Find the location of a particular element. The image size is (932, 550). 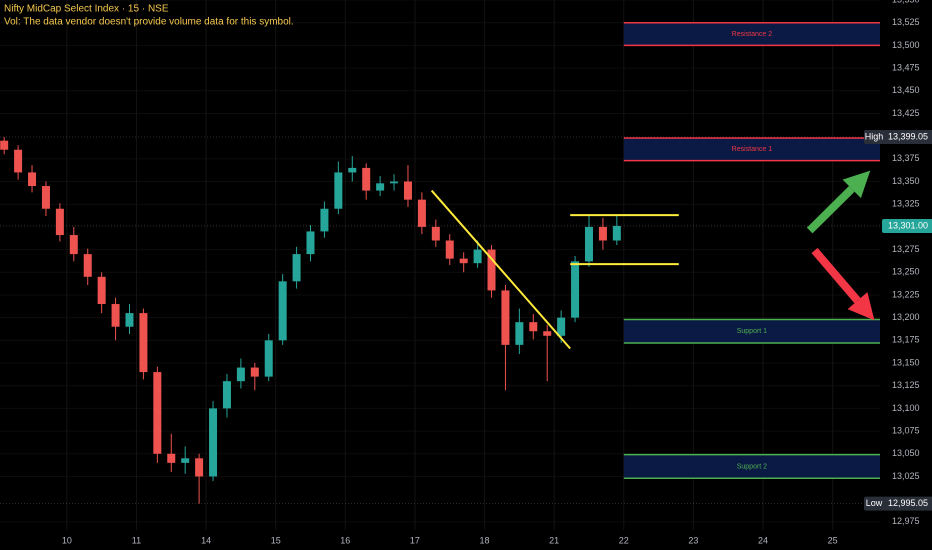

y-tick-label: 13,500 is located at coordinates (906, 45).